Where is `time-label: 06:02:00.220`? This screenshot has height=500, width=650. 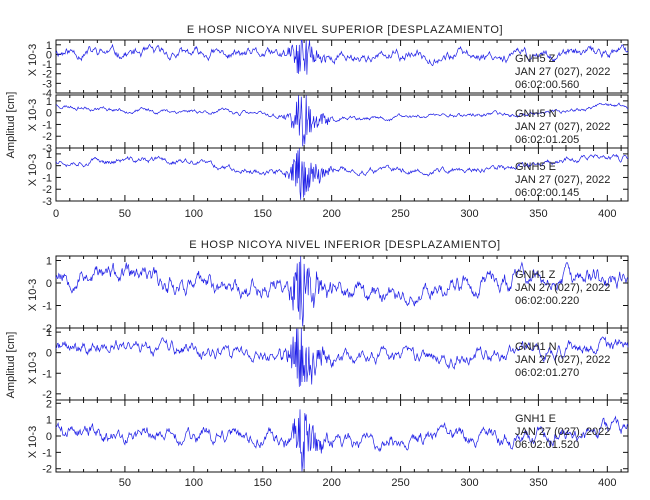 time-label: 06:02:00.220 is located at coordinates (547, 301).